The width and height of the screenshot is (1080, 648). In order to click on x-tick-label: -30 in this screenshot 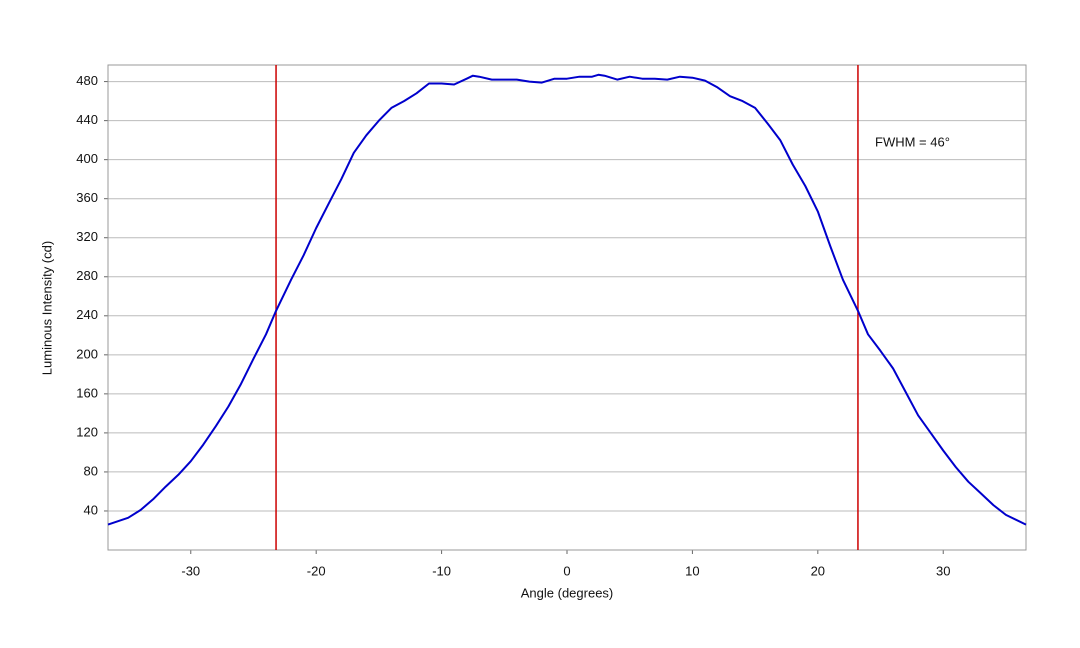, I will do `click(190, 570)`.